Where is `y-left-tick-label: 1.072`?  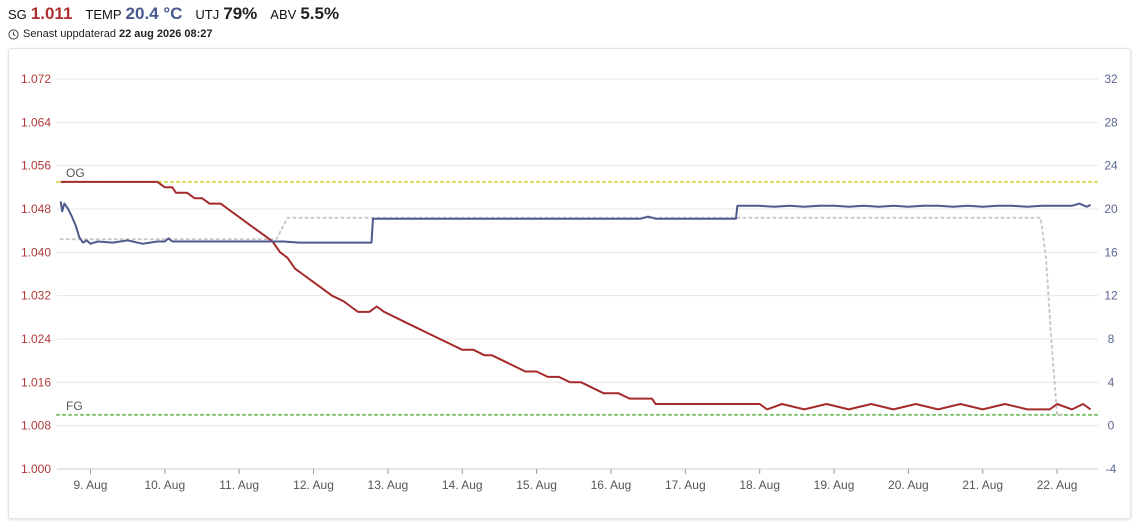
y-left-tick-label: 1.072 is located at coordinates (36, 79).